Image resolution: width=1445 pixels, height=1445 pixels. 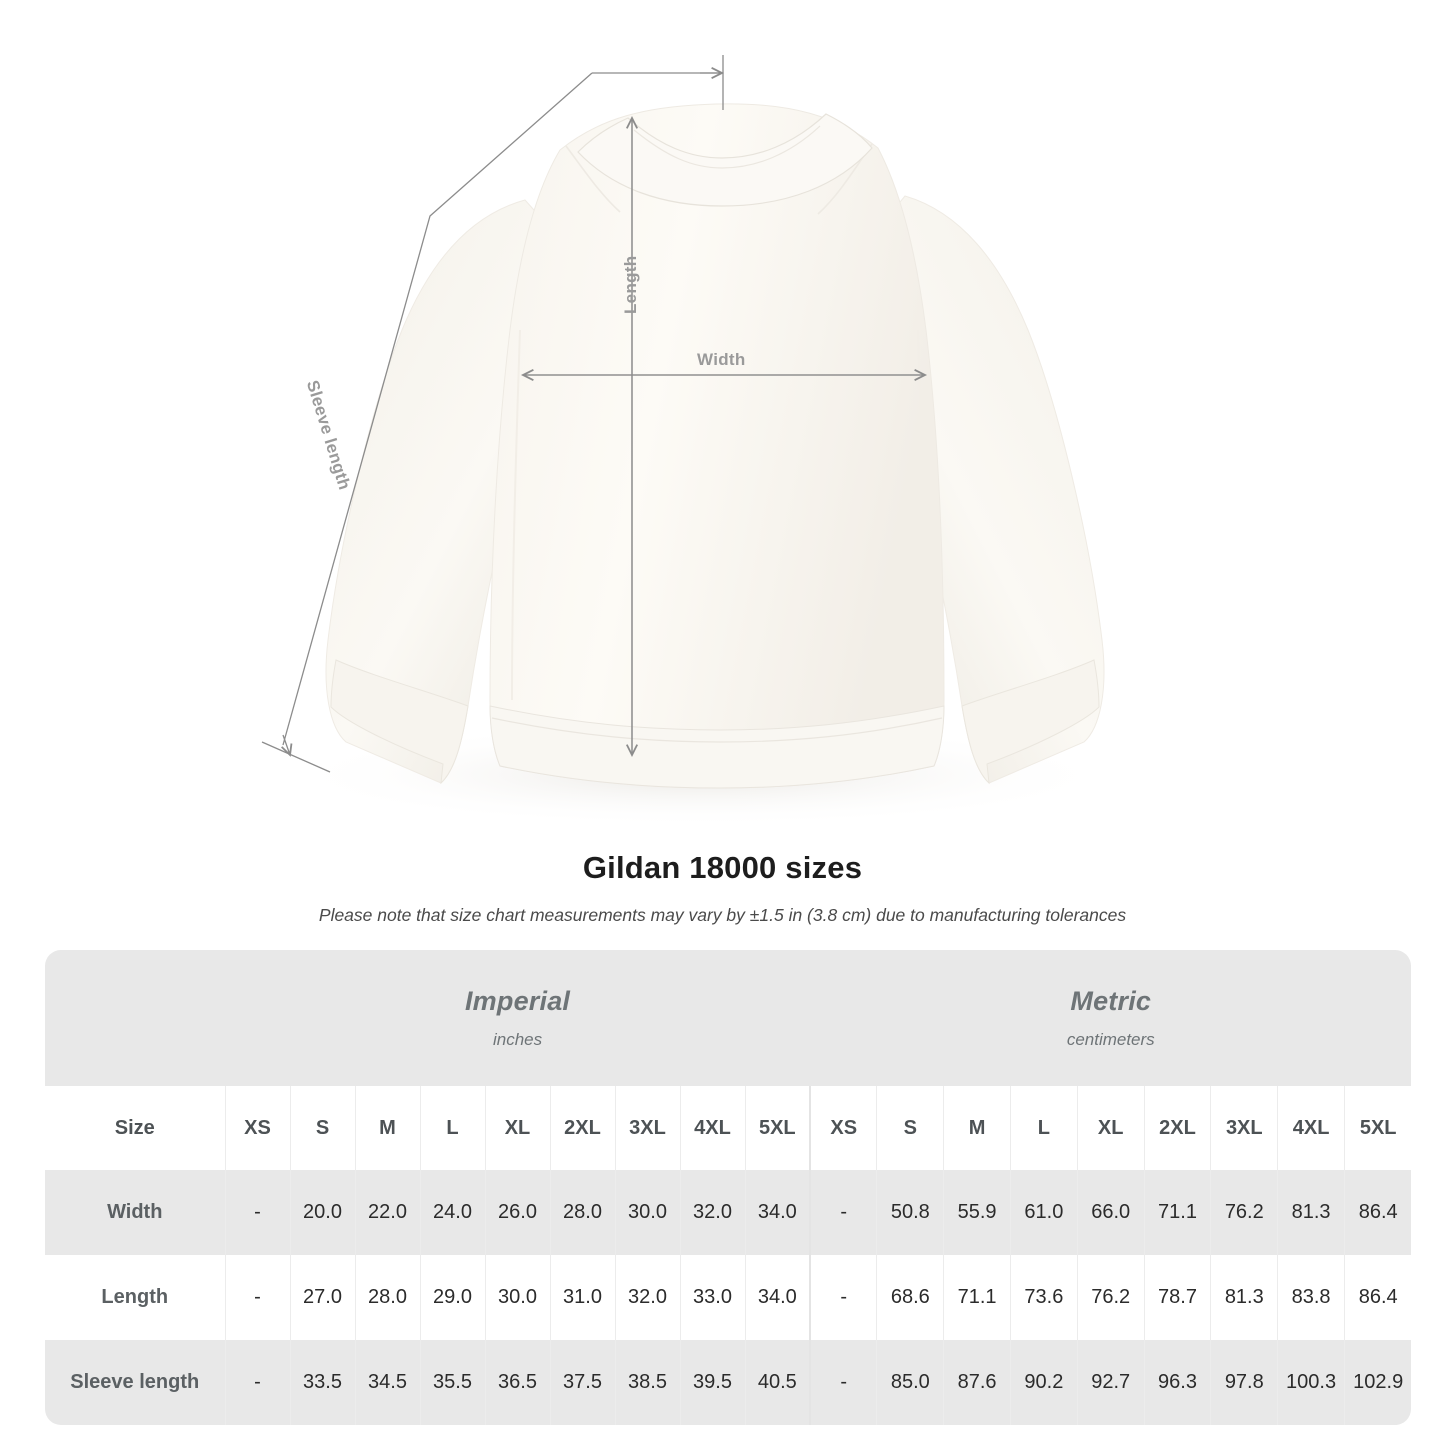 I want to click on size-header-imperial-s: S, so click(x=322, y=1128).